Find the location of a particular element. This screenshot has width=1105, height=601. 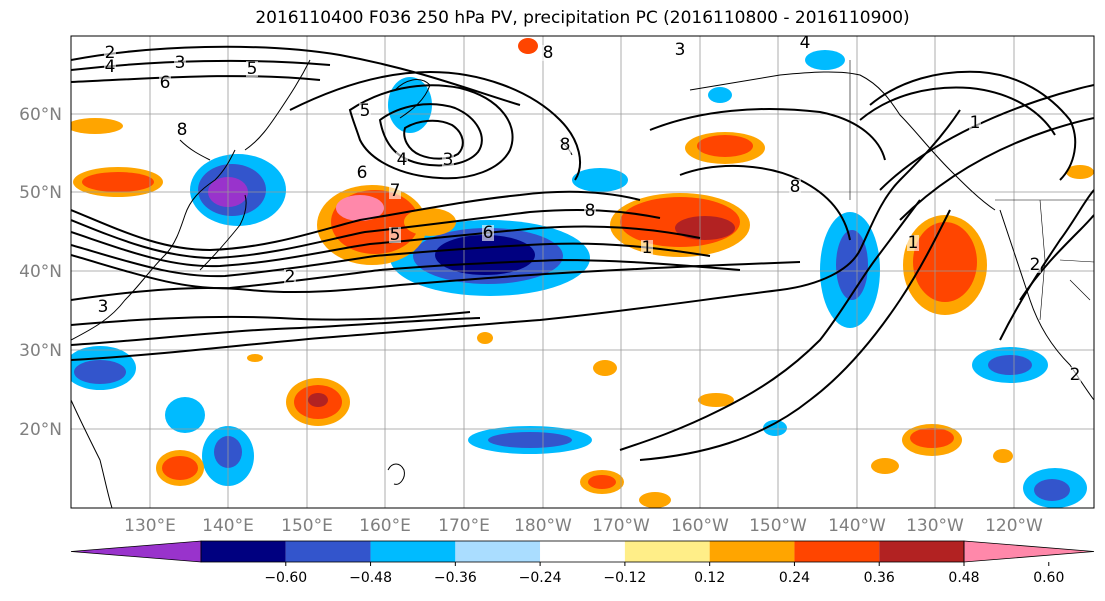

colorbar-tick-label: 0.12 is located at coordinates (709, 578).